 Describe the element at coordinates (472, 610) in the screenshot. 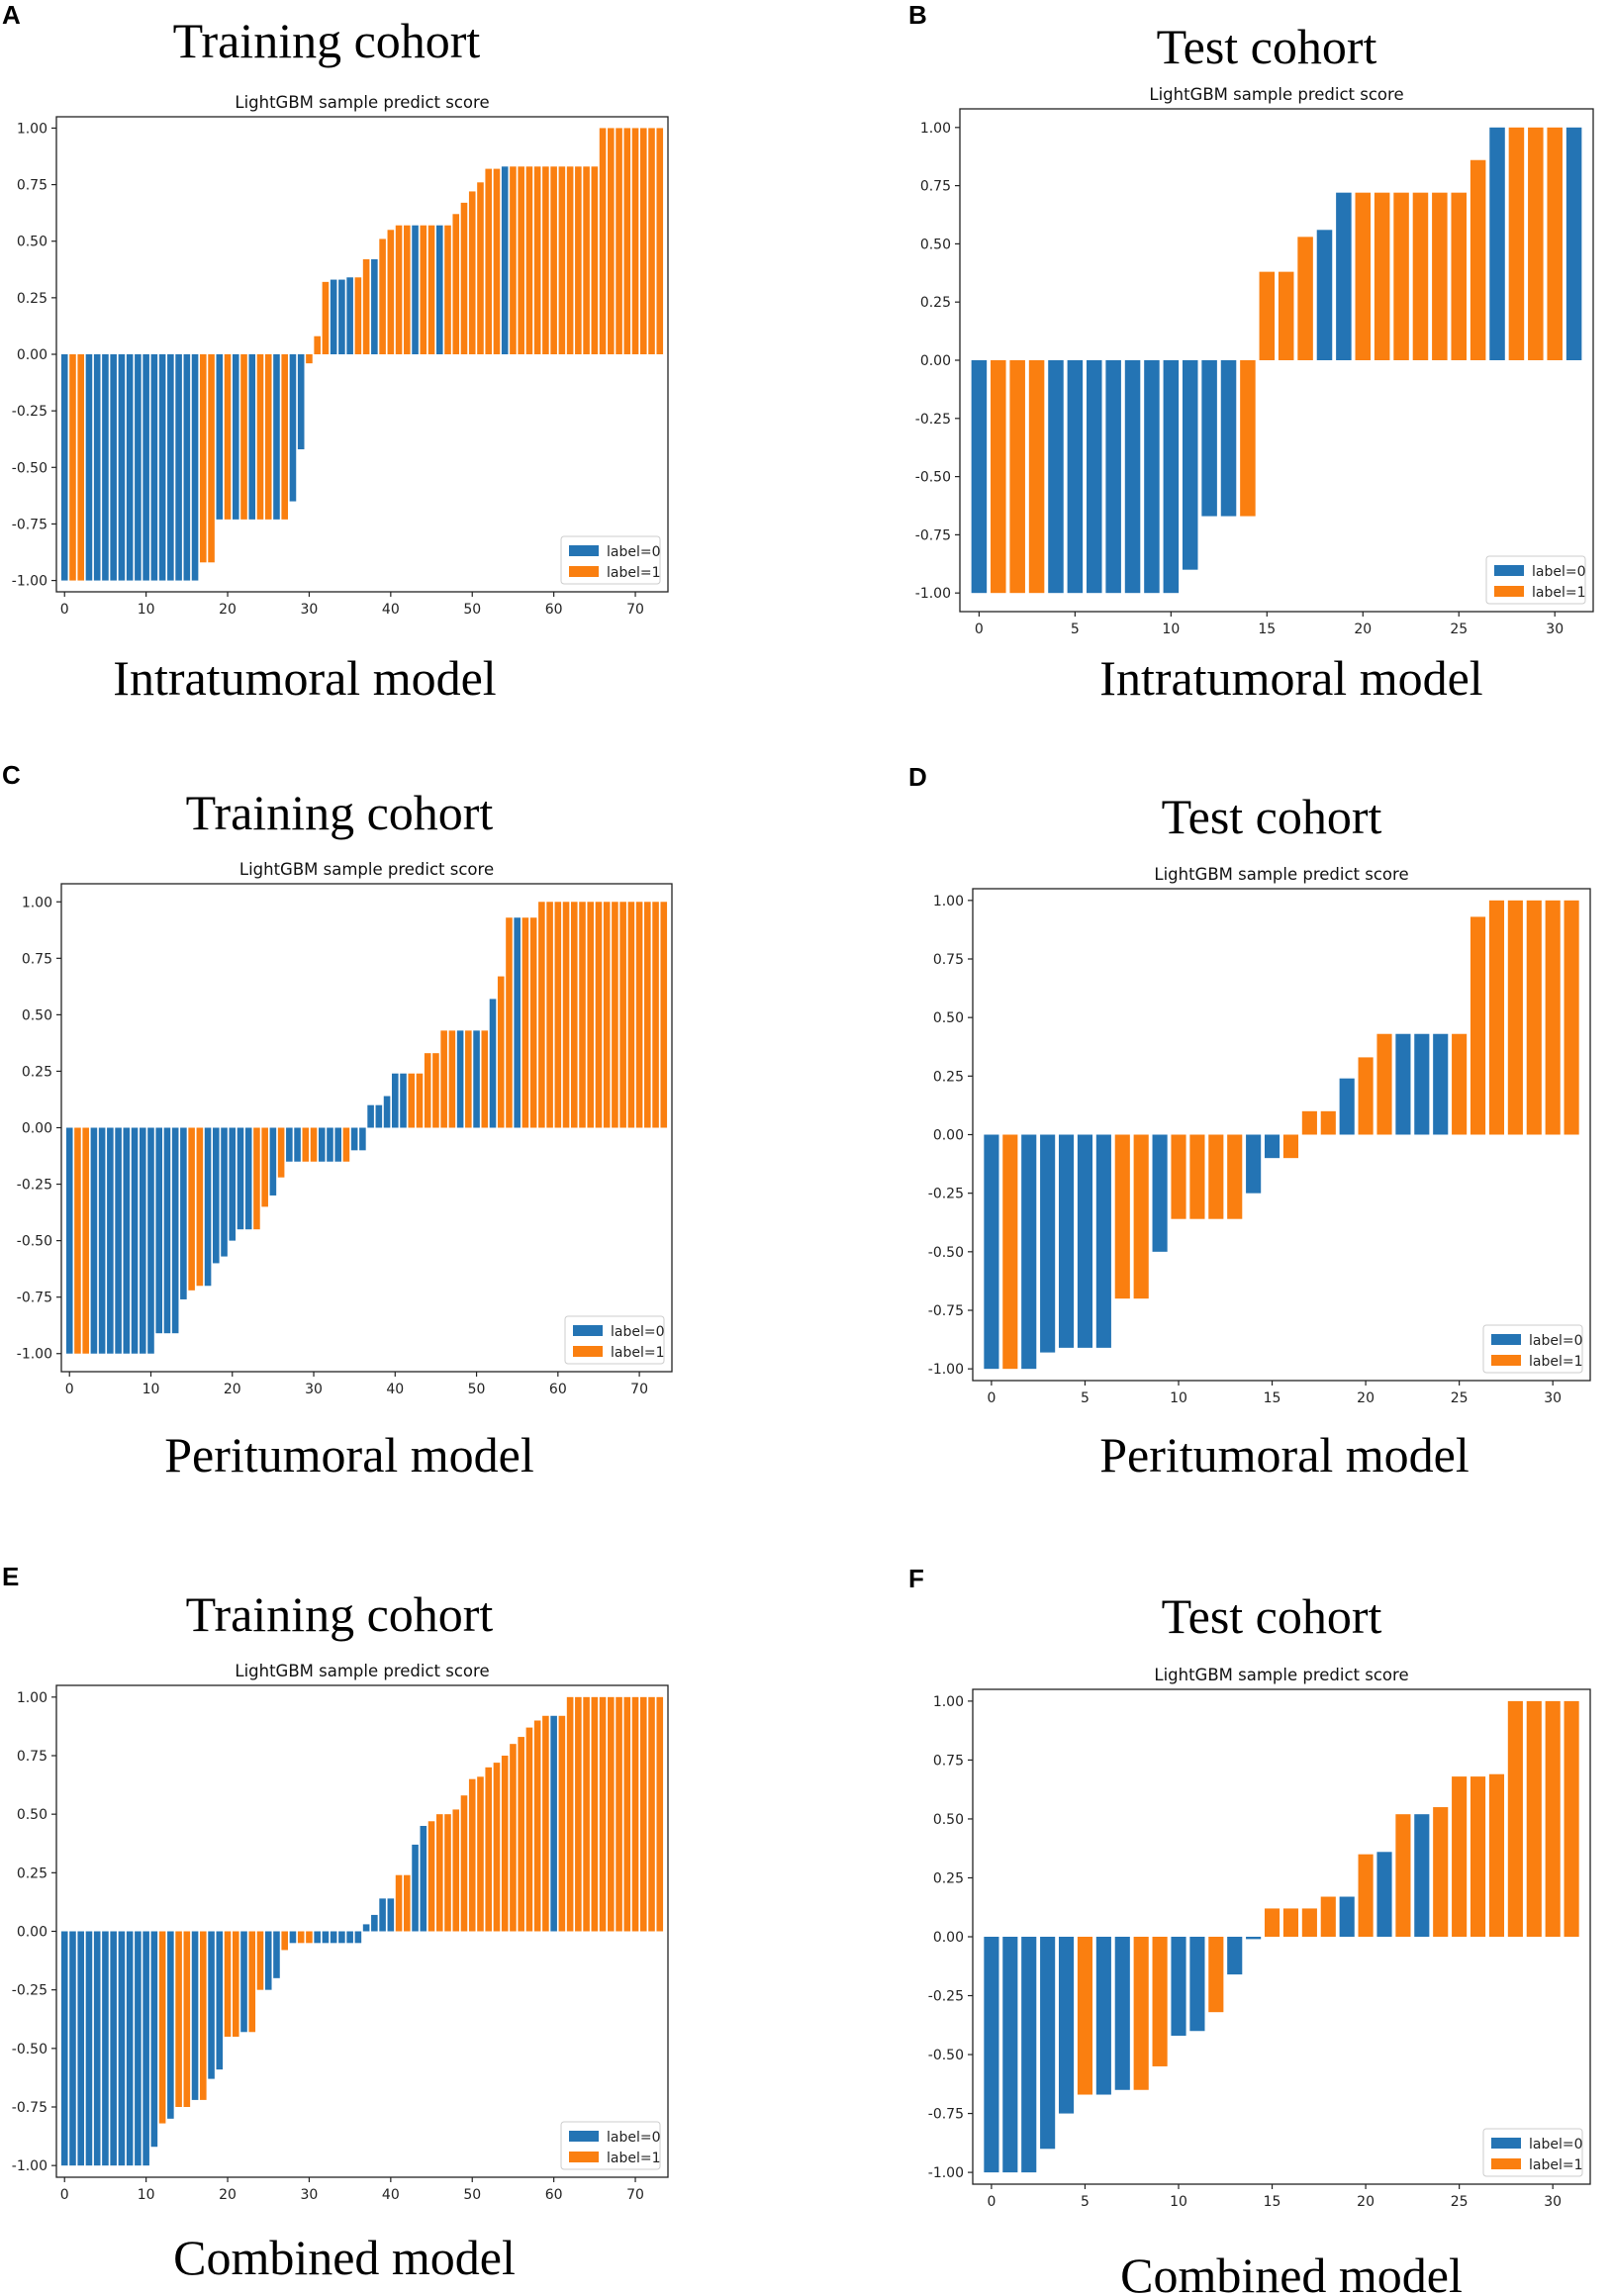

I see `x-tick-label: 50` at that location.